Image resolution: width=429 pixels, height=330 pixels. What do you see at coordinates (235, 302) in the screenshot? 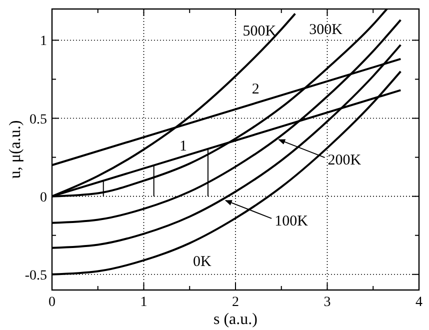
I see `x-tick-label: 2` at bounding box center [235, 302].